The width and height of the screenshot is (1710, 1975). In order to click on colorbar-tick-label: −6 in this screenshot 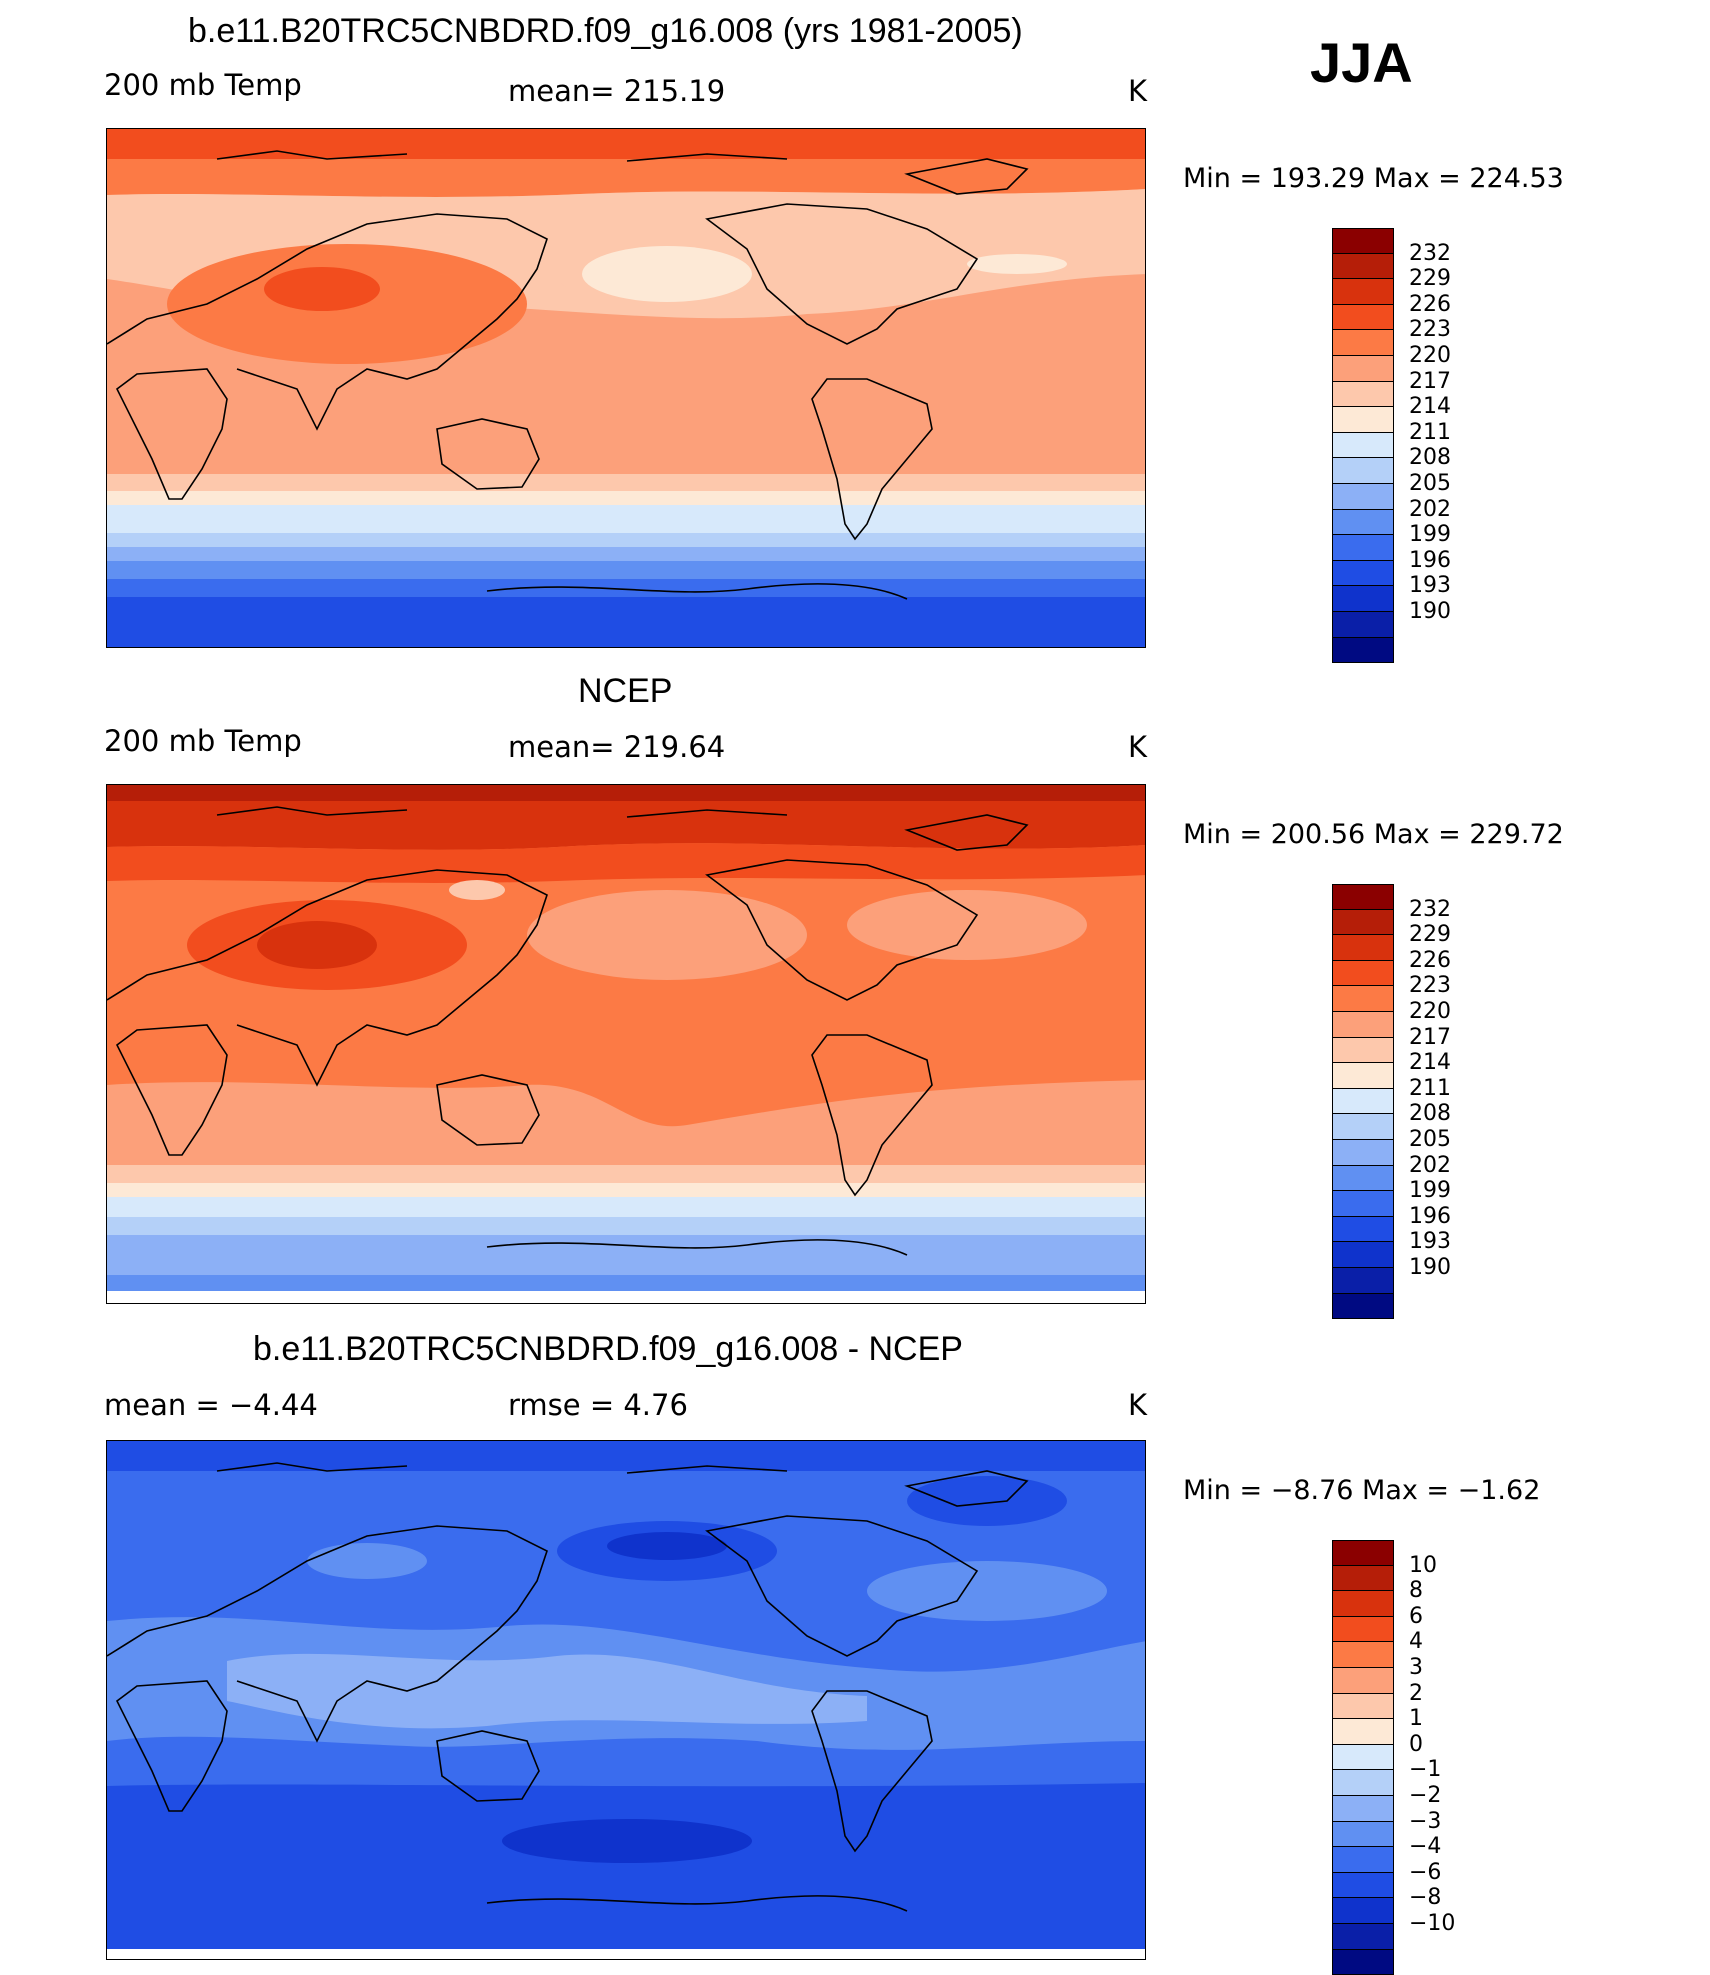, I will do `click(1425, 1872)`.